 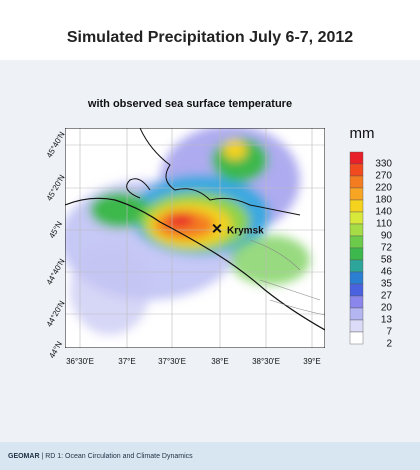 I want to click on colorbar-label: 2, so click(x=389, y=344).